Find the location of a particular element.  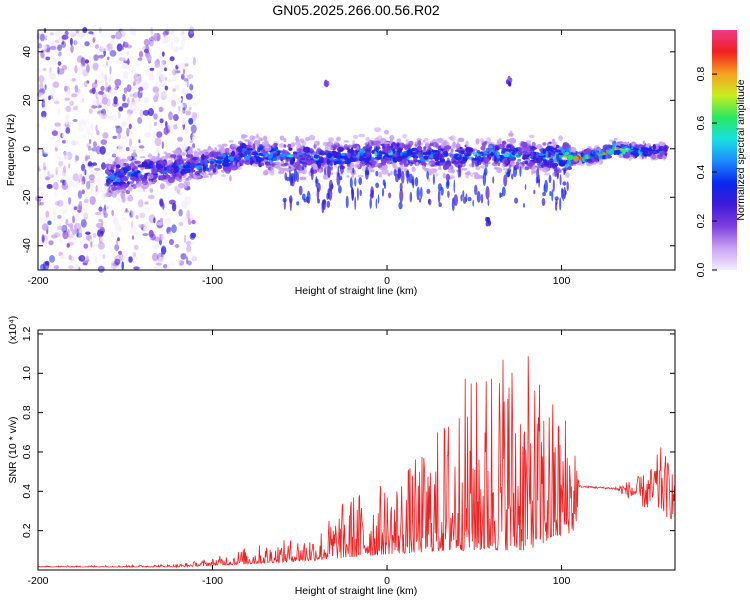

colorbar-ticks: 0.0 0.2 0.4 0.6 0.8 is located at coordinates (706, 172).